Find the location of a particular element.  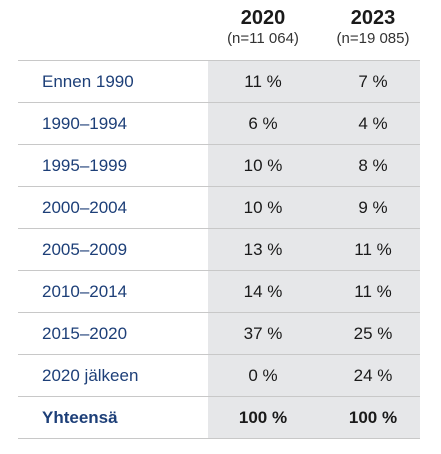

table-row: 2000–2004 10 % 9 % is located at coordinates (219, 207).